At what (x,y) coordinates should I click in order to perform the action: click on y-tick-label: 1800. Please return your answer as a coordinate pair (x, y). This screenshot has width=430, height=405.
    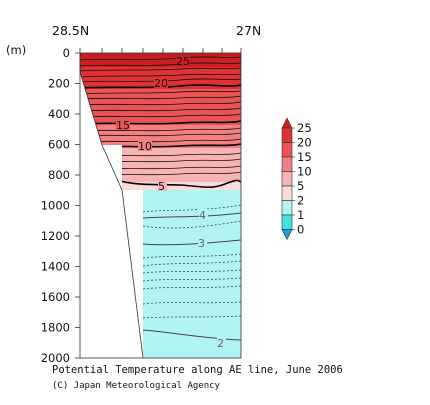
    Looking at the image, I should click on (55, 328).